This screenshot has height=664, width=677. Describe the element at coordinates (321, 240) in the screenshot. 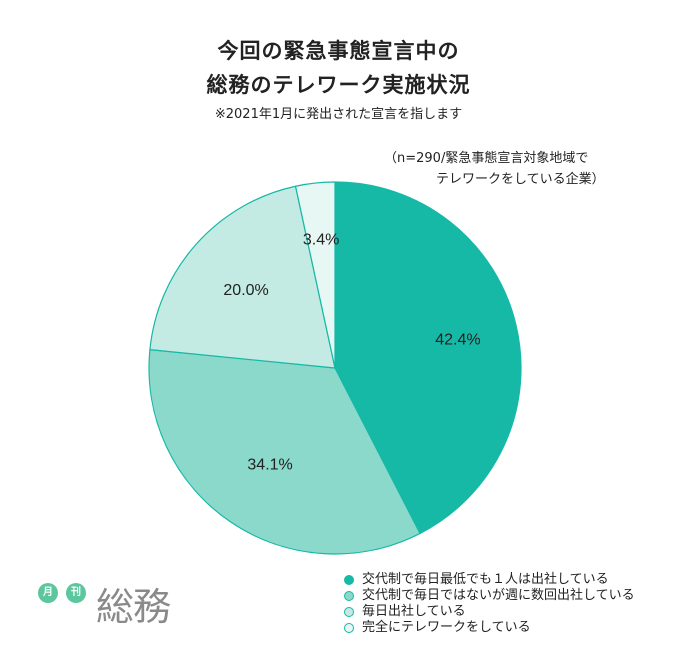

I see `pie-slice-value-label: 3.4%` at that location.